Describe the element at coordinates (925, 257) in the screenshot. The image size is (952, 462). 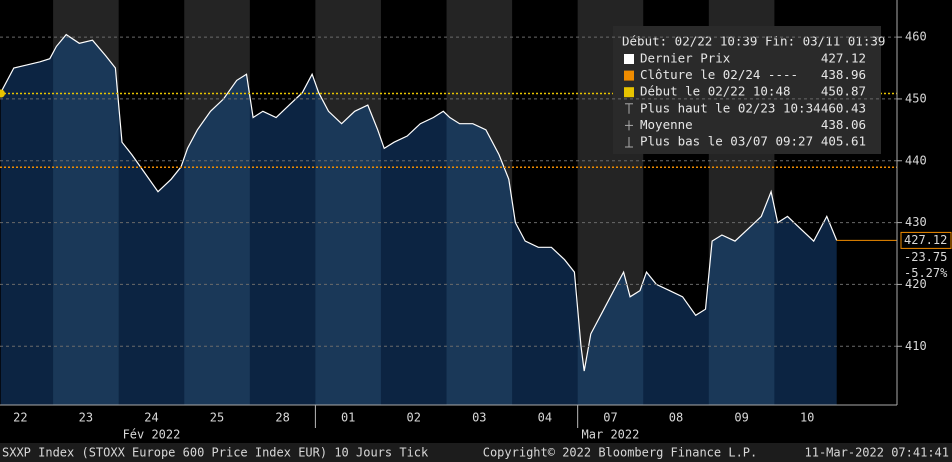
I see `last-tag-change: -23.75` at that location.